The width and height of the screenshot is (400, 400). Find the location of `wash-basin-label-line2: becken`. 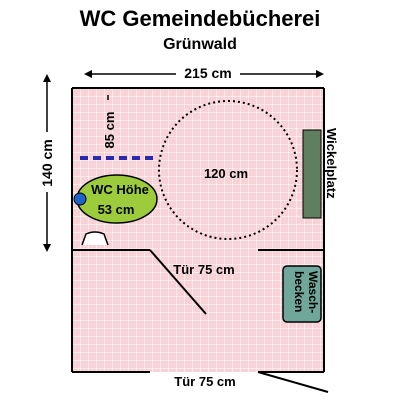

wash-basin-label-line2: becken is located at coordinates (299, 291).